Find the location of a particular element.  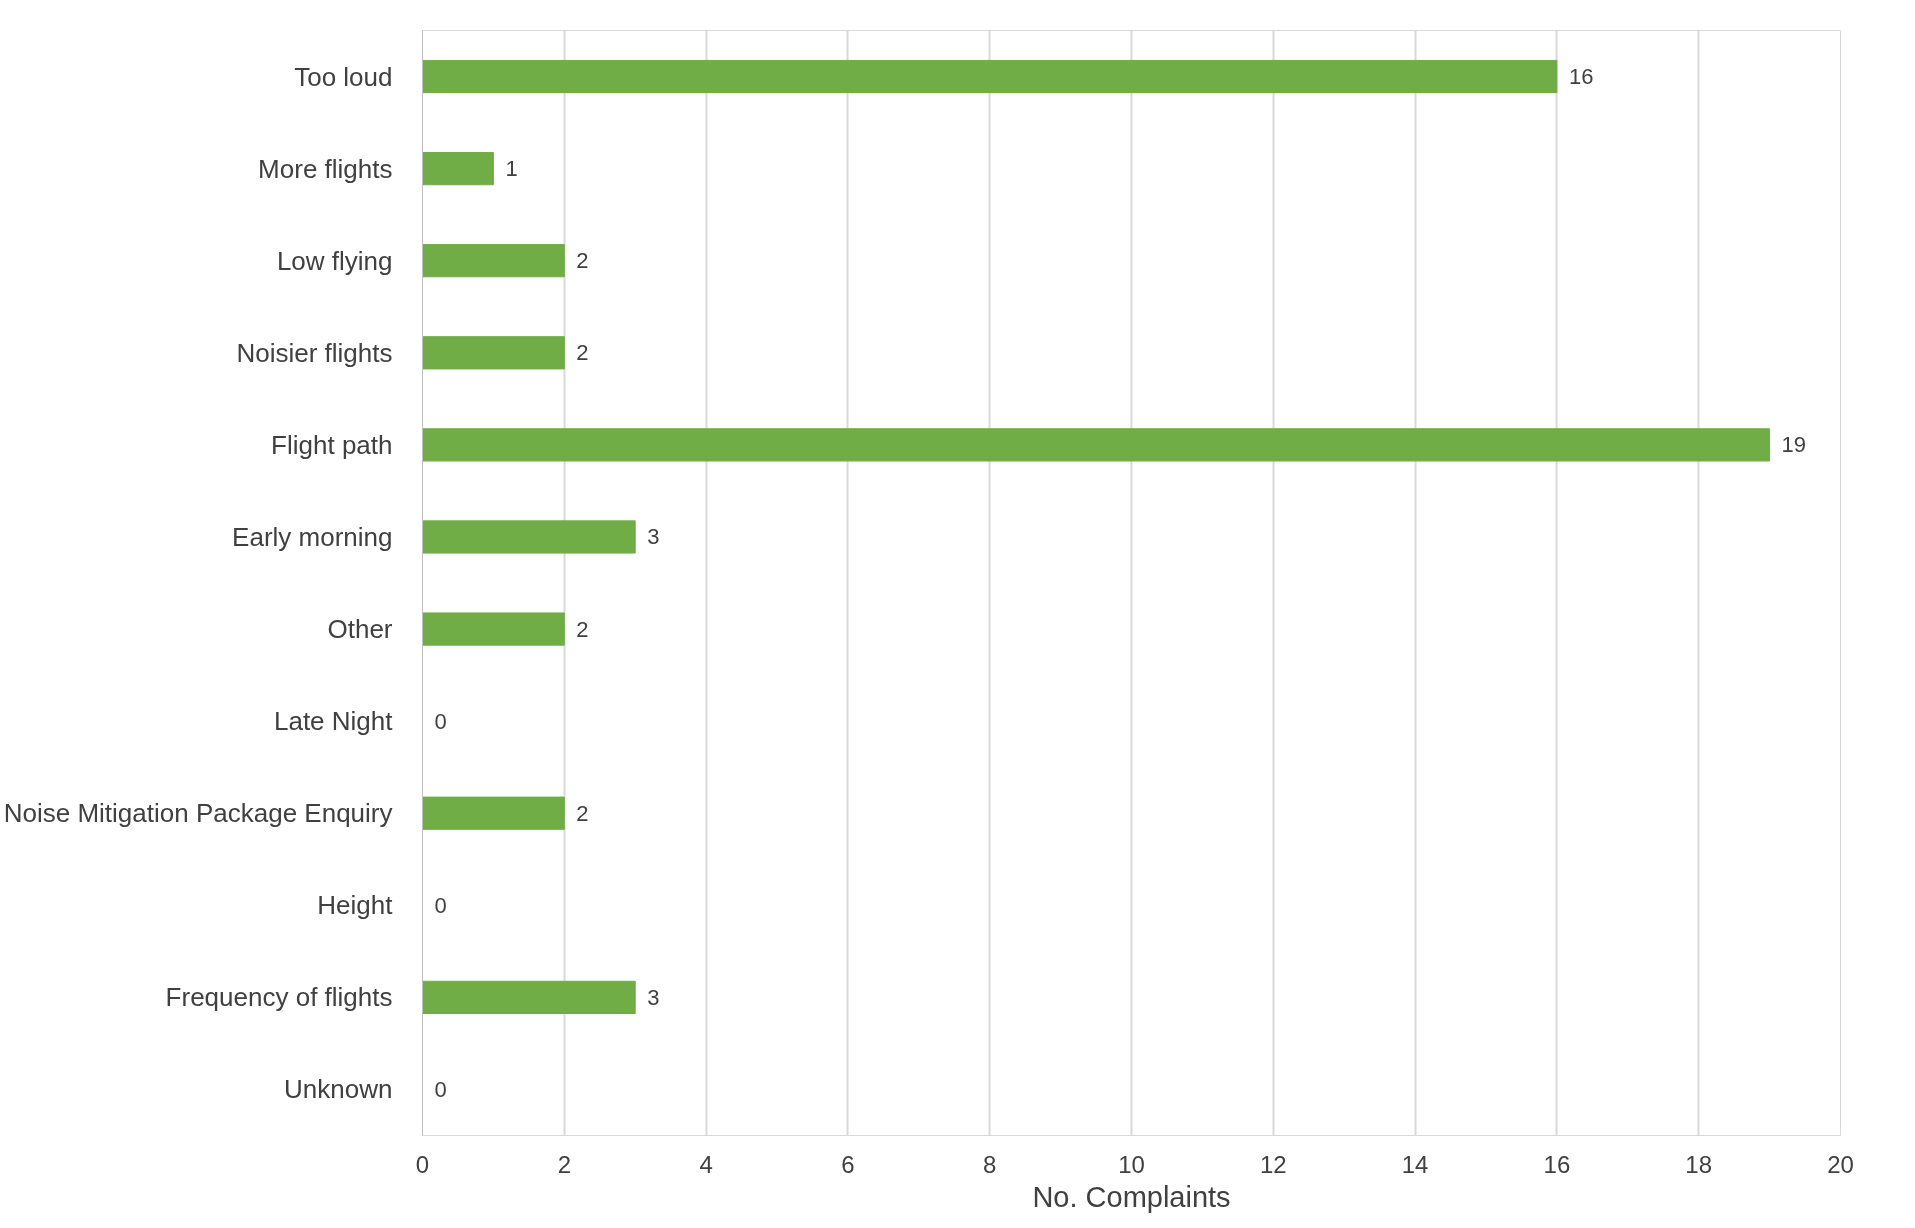

y-tick-label: Frequency of flights is located at coordinates (279, 997).